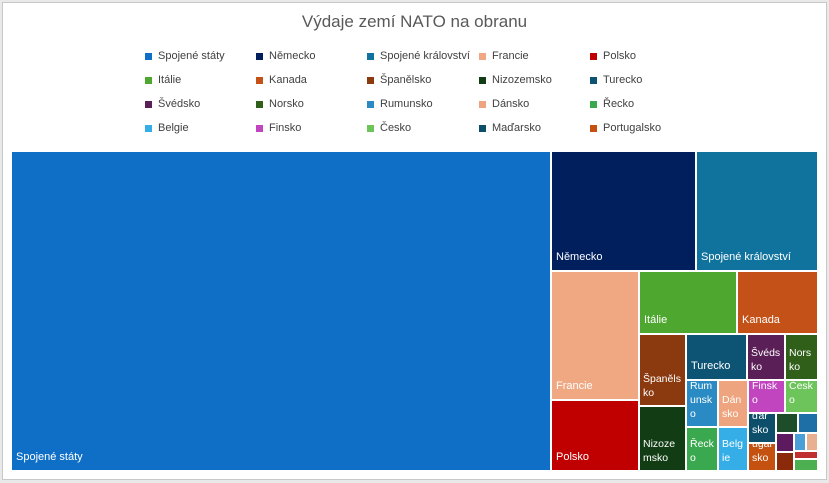  Describe the element at coordinates (173, 128) in the screenshot. I see `legend-label: Belgie` at that location.